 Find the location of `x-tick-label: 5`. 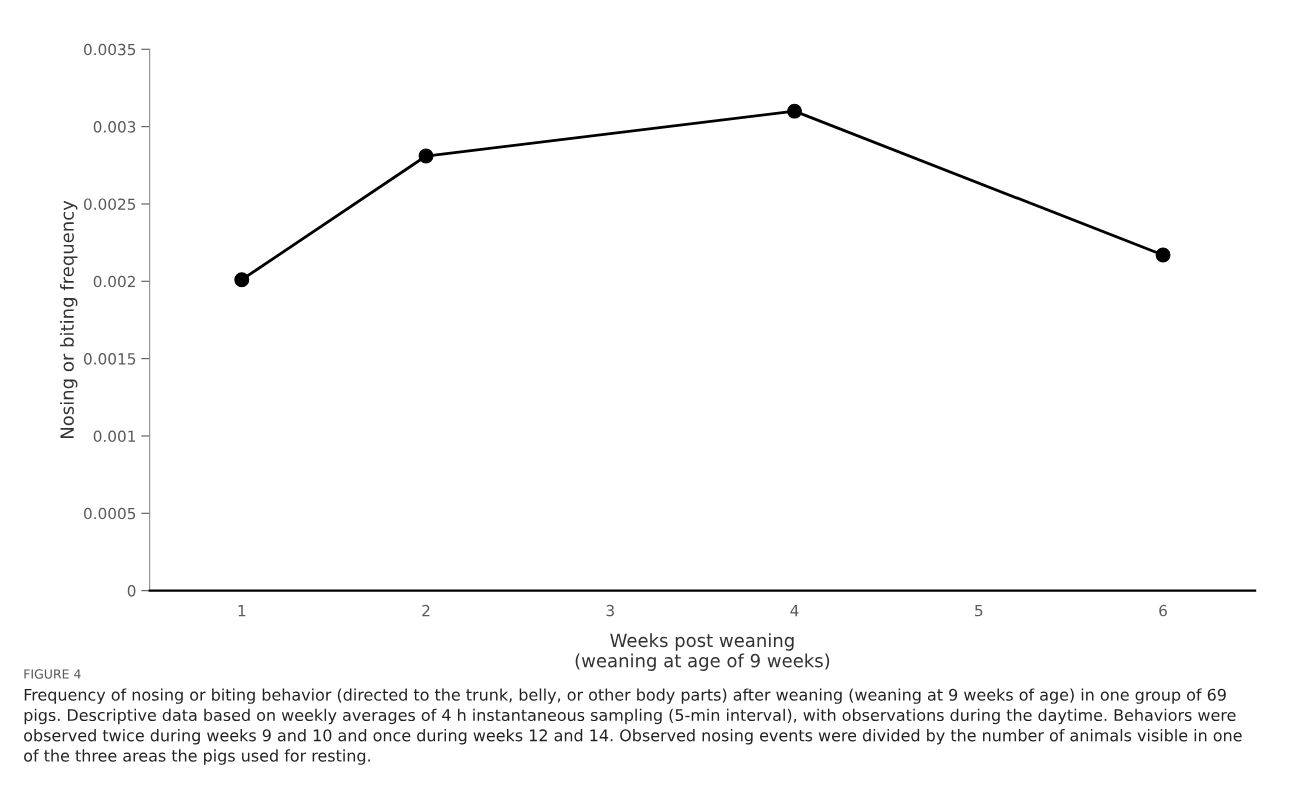

x-tick-label: 5 is located at coordinates (979, 611).